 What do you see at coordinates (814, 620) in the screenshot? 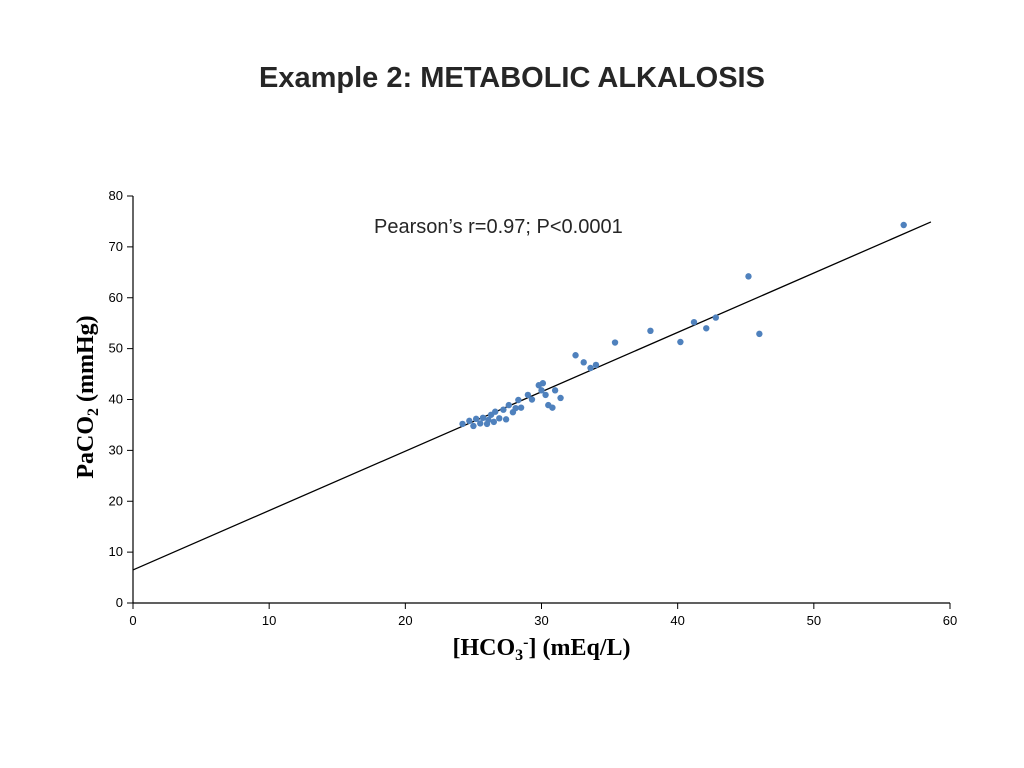
I see `x-tick-label: 50` at bounding box center [814, 620].